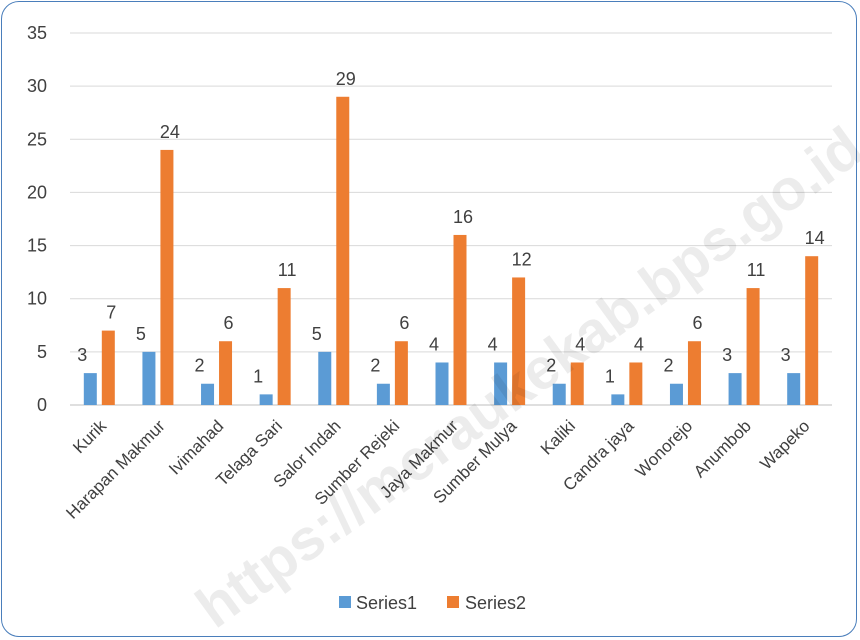 The width and height of the screenshot is (860, 640). I want to click on y-axis-ticks: 0 5 10 15 20 25 30 35, so click(37, 219).